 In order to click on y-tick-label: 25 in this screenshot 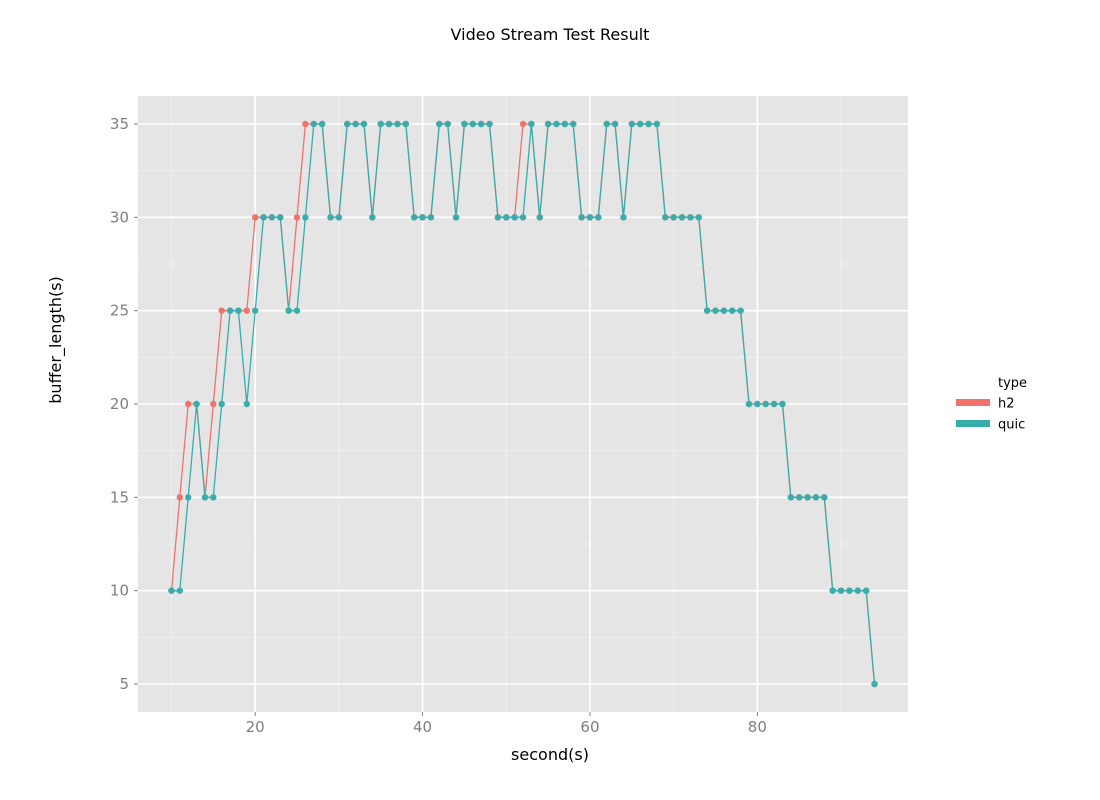, I will do `click(119, 311)`.